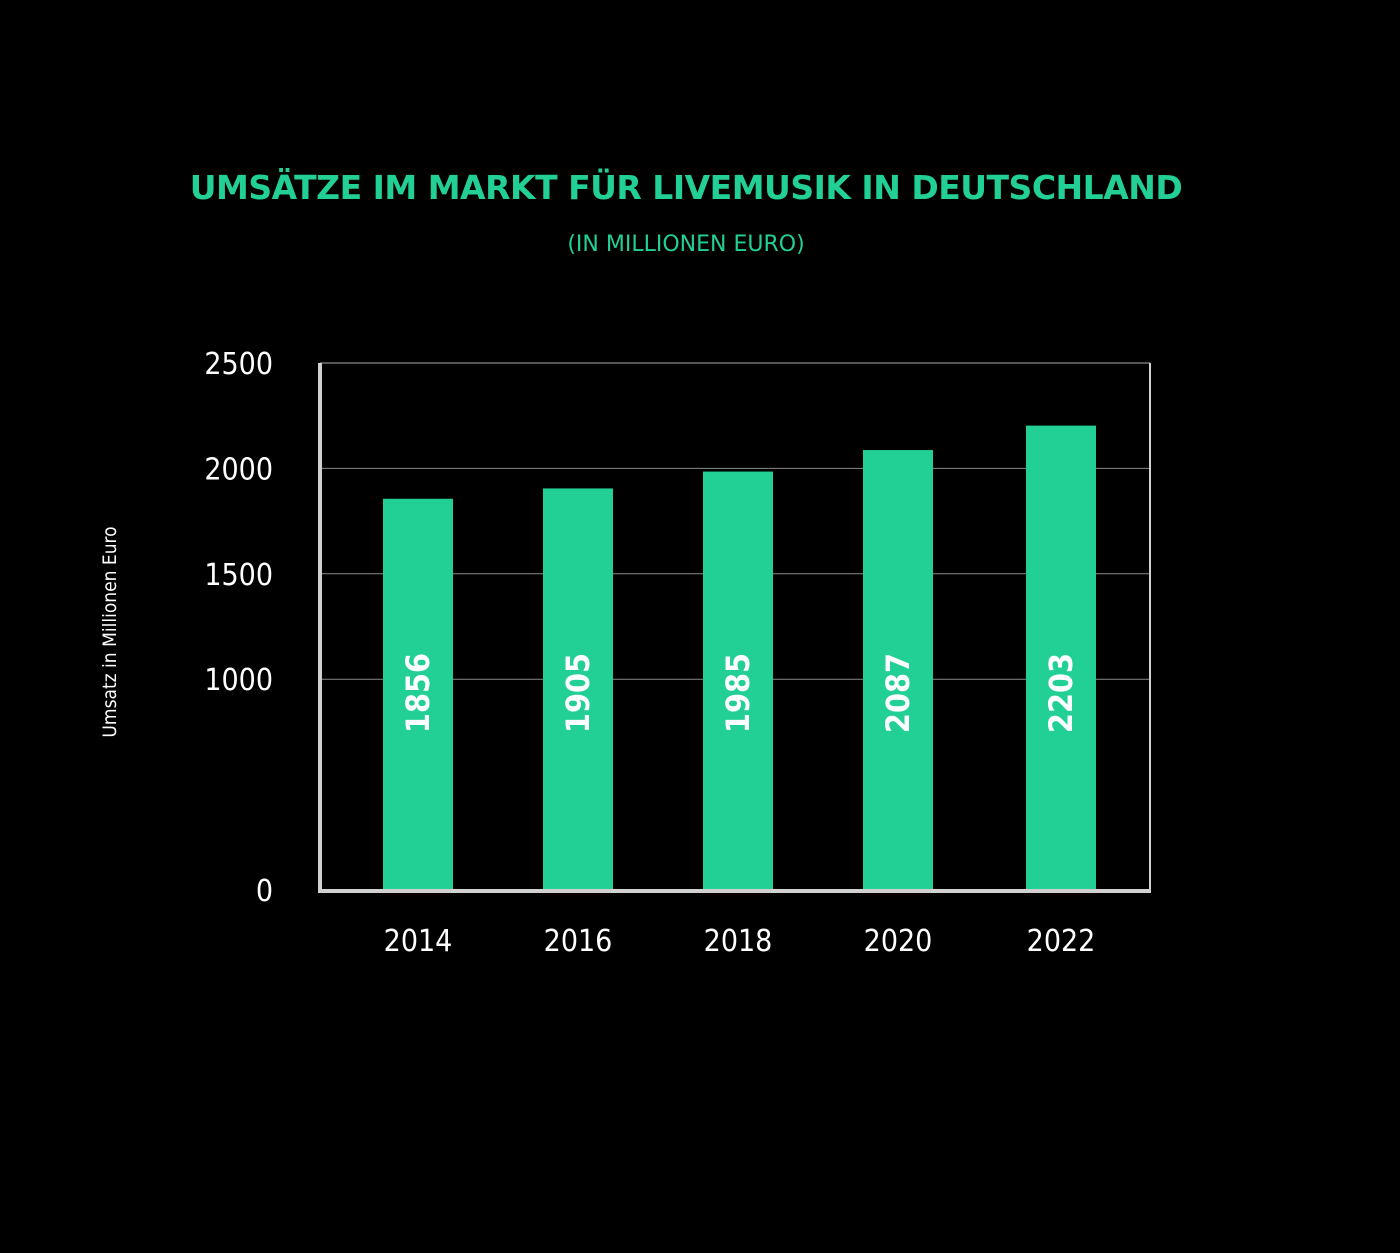 Image resolution: width=1400 pixels, height=1253 pixels. I want to click on chart-subtitle: (IN MILLIONEN EURO), so click(686, 244).